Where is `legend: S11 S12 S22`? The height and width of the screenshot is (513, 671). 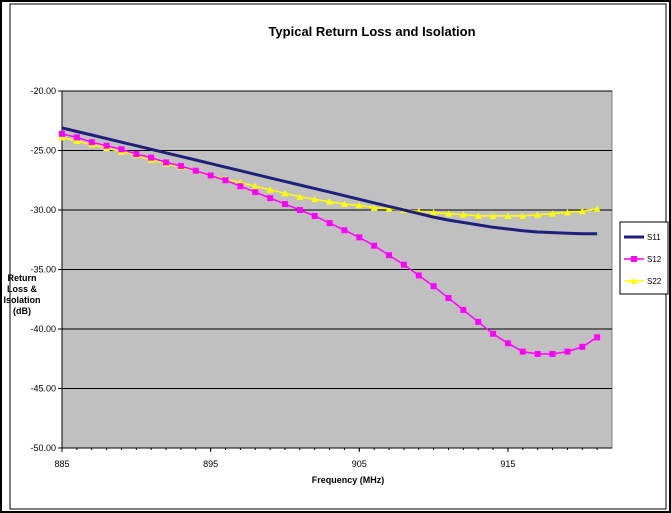
legend: S11 S12 S22 is located at coordinates (644, 258).